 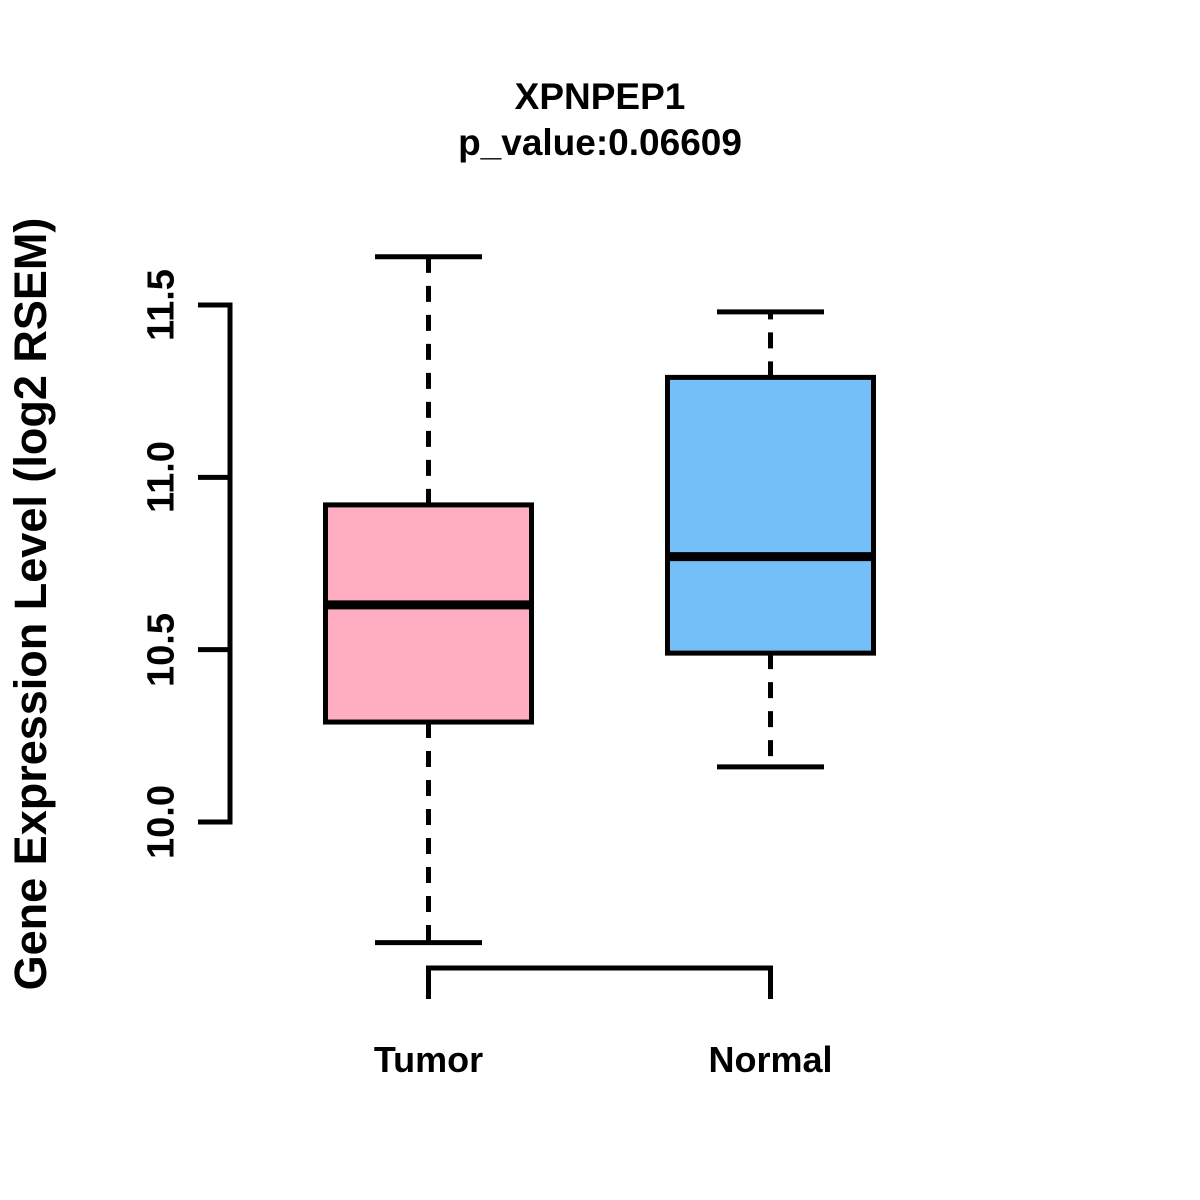 What do you see at coordinates (428, 613) in the screenshot?
I see `box-tumor` at bounding box center [428, 613].